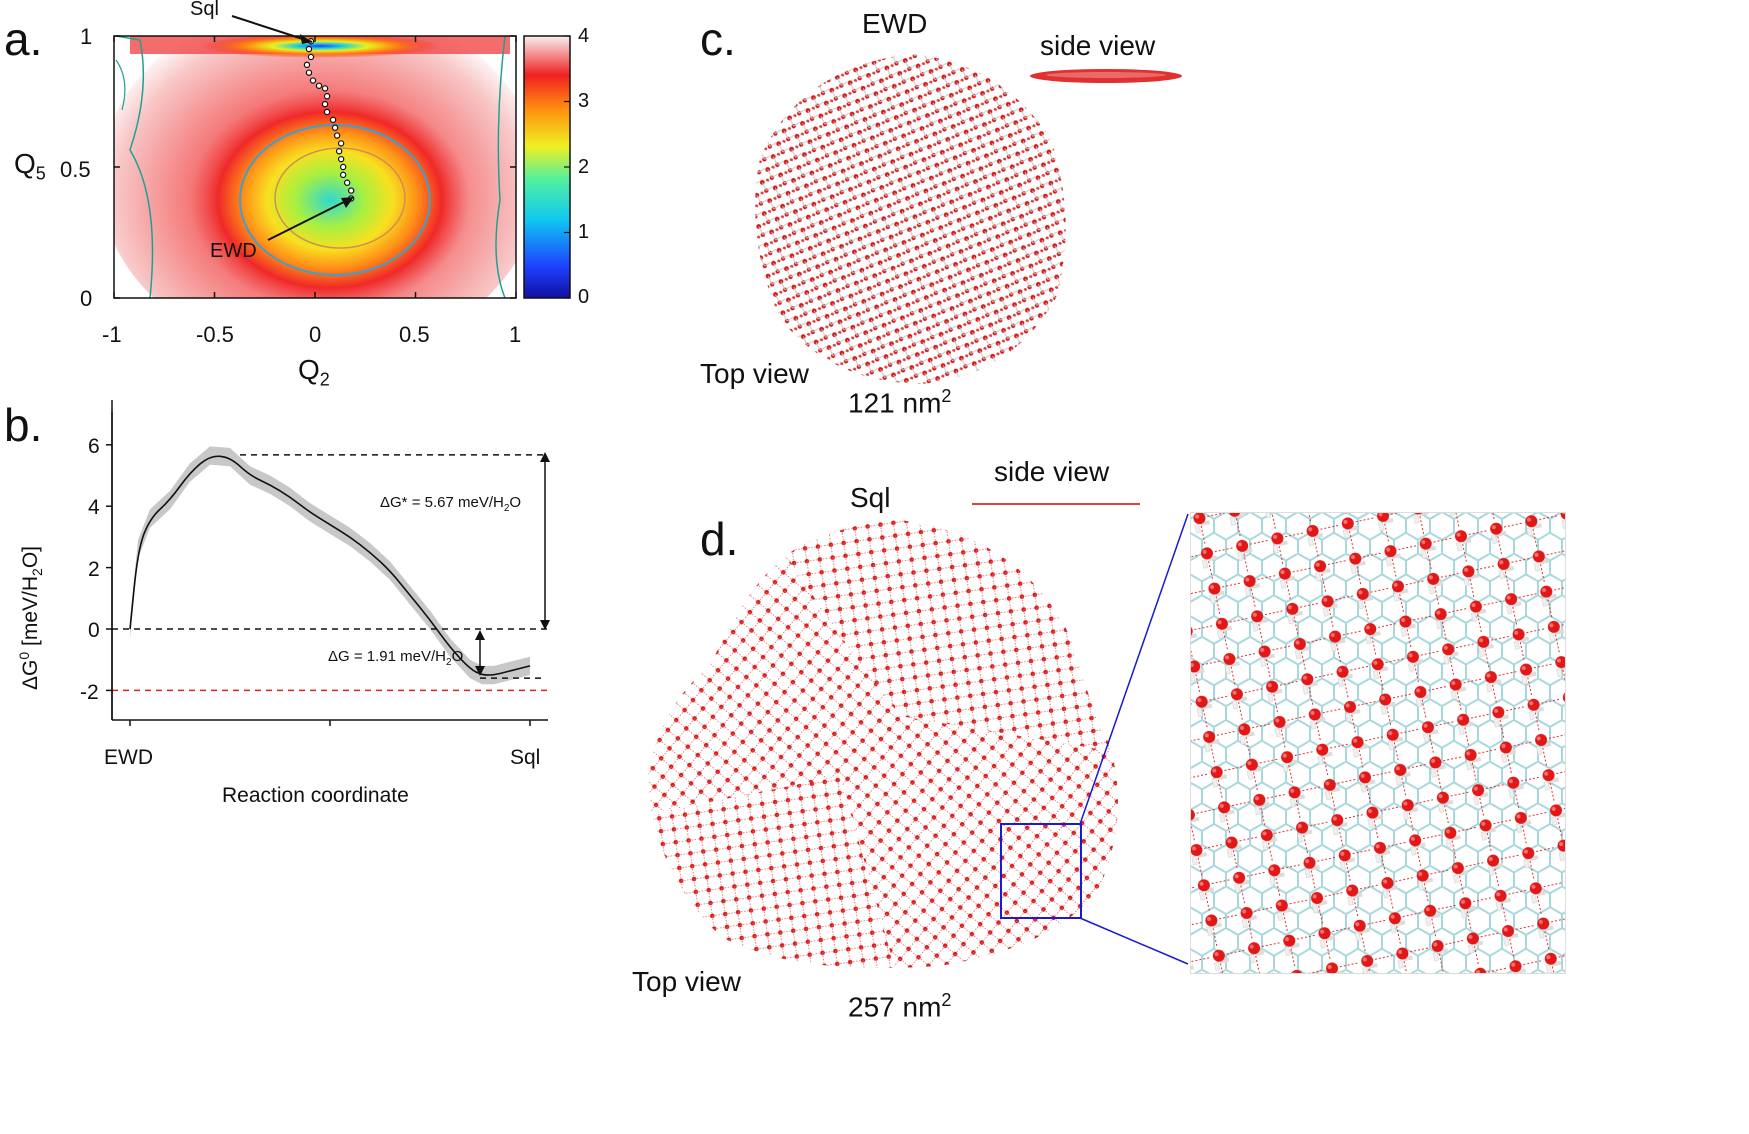  I want to click on colorbar-ticks, so click(567, 167).